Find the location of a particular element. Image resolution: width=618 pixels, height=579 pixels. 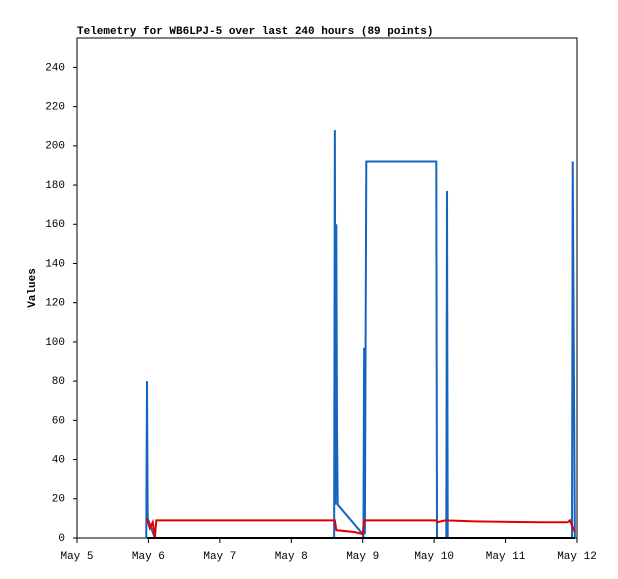

series-line is located at coordinates (361, 528).